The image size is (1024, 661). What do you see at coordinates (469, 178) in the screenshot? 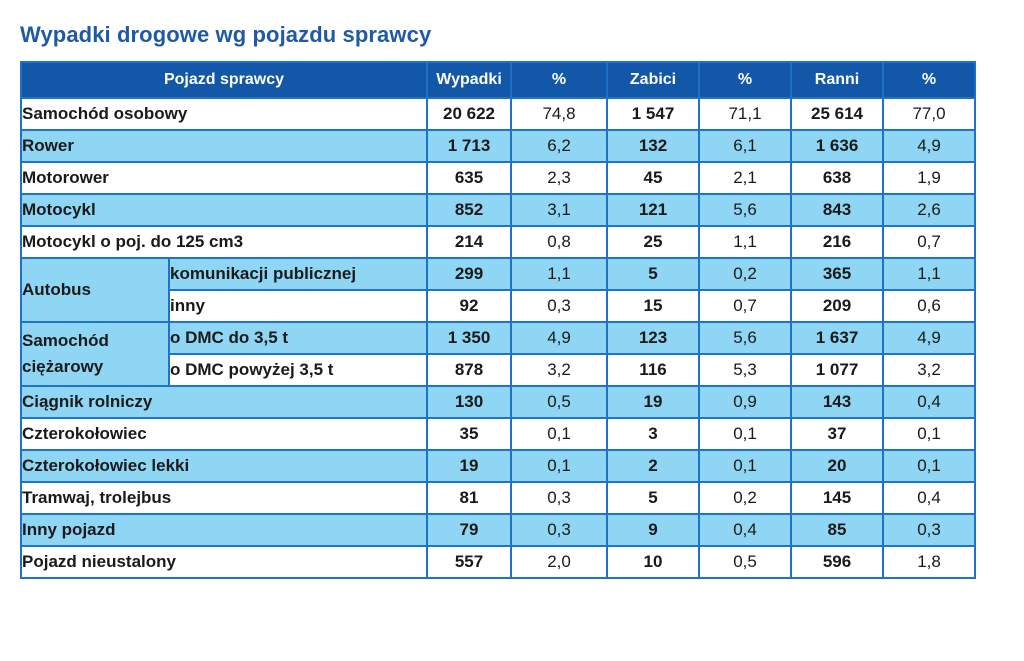
I see `accidents-value: 635` at bounding box center [469, 178].